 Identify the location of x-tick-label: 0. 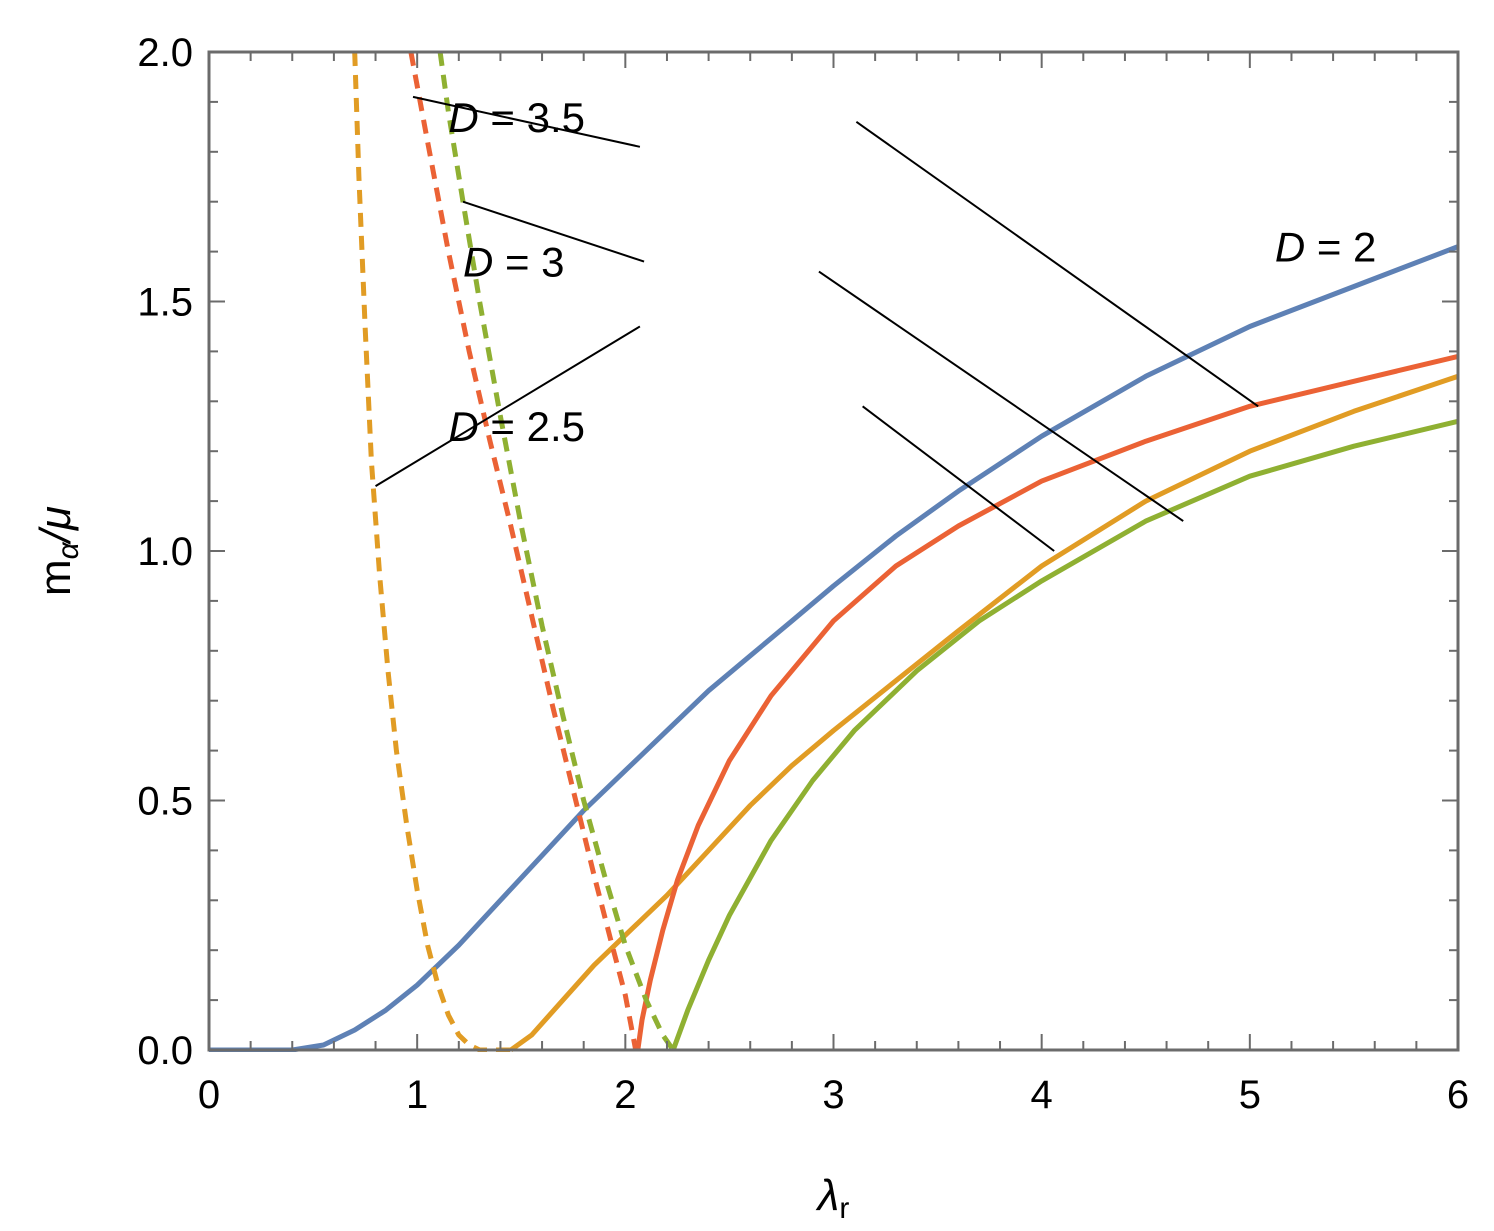
(209, 1095).